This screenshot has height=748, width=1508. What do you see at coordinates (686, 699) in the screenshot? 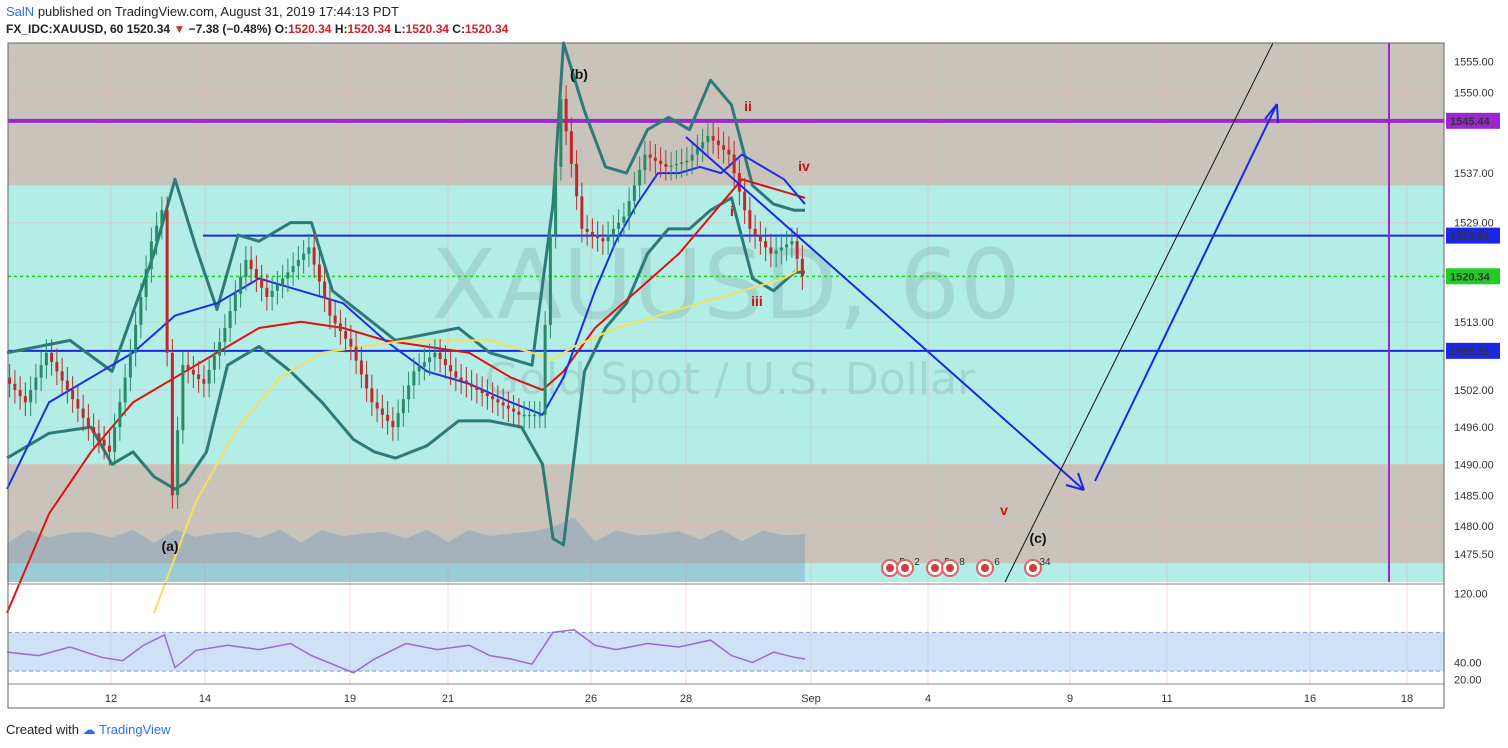
I see `time-axis-tick: 28` at bounding box center [686, 699].